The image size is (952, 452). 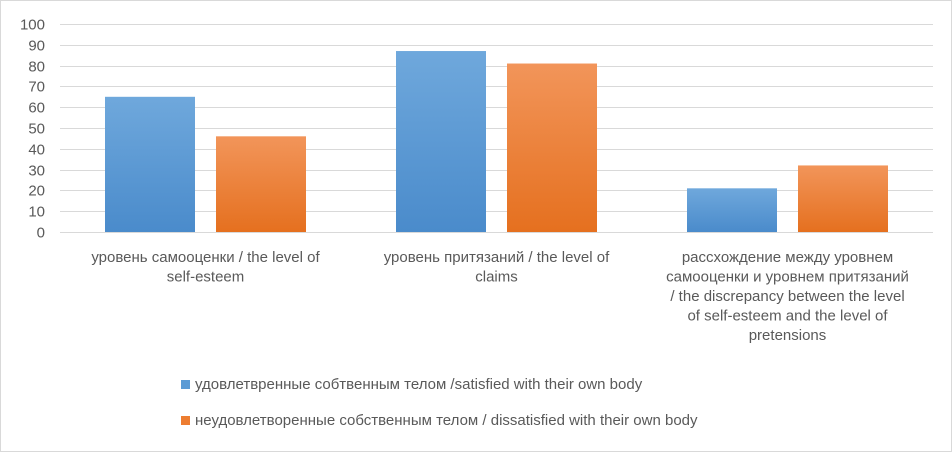 I want to click on category-label-line: claims, so click(x=496, y=277).